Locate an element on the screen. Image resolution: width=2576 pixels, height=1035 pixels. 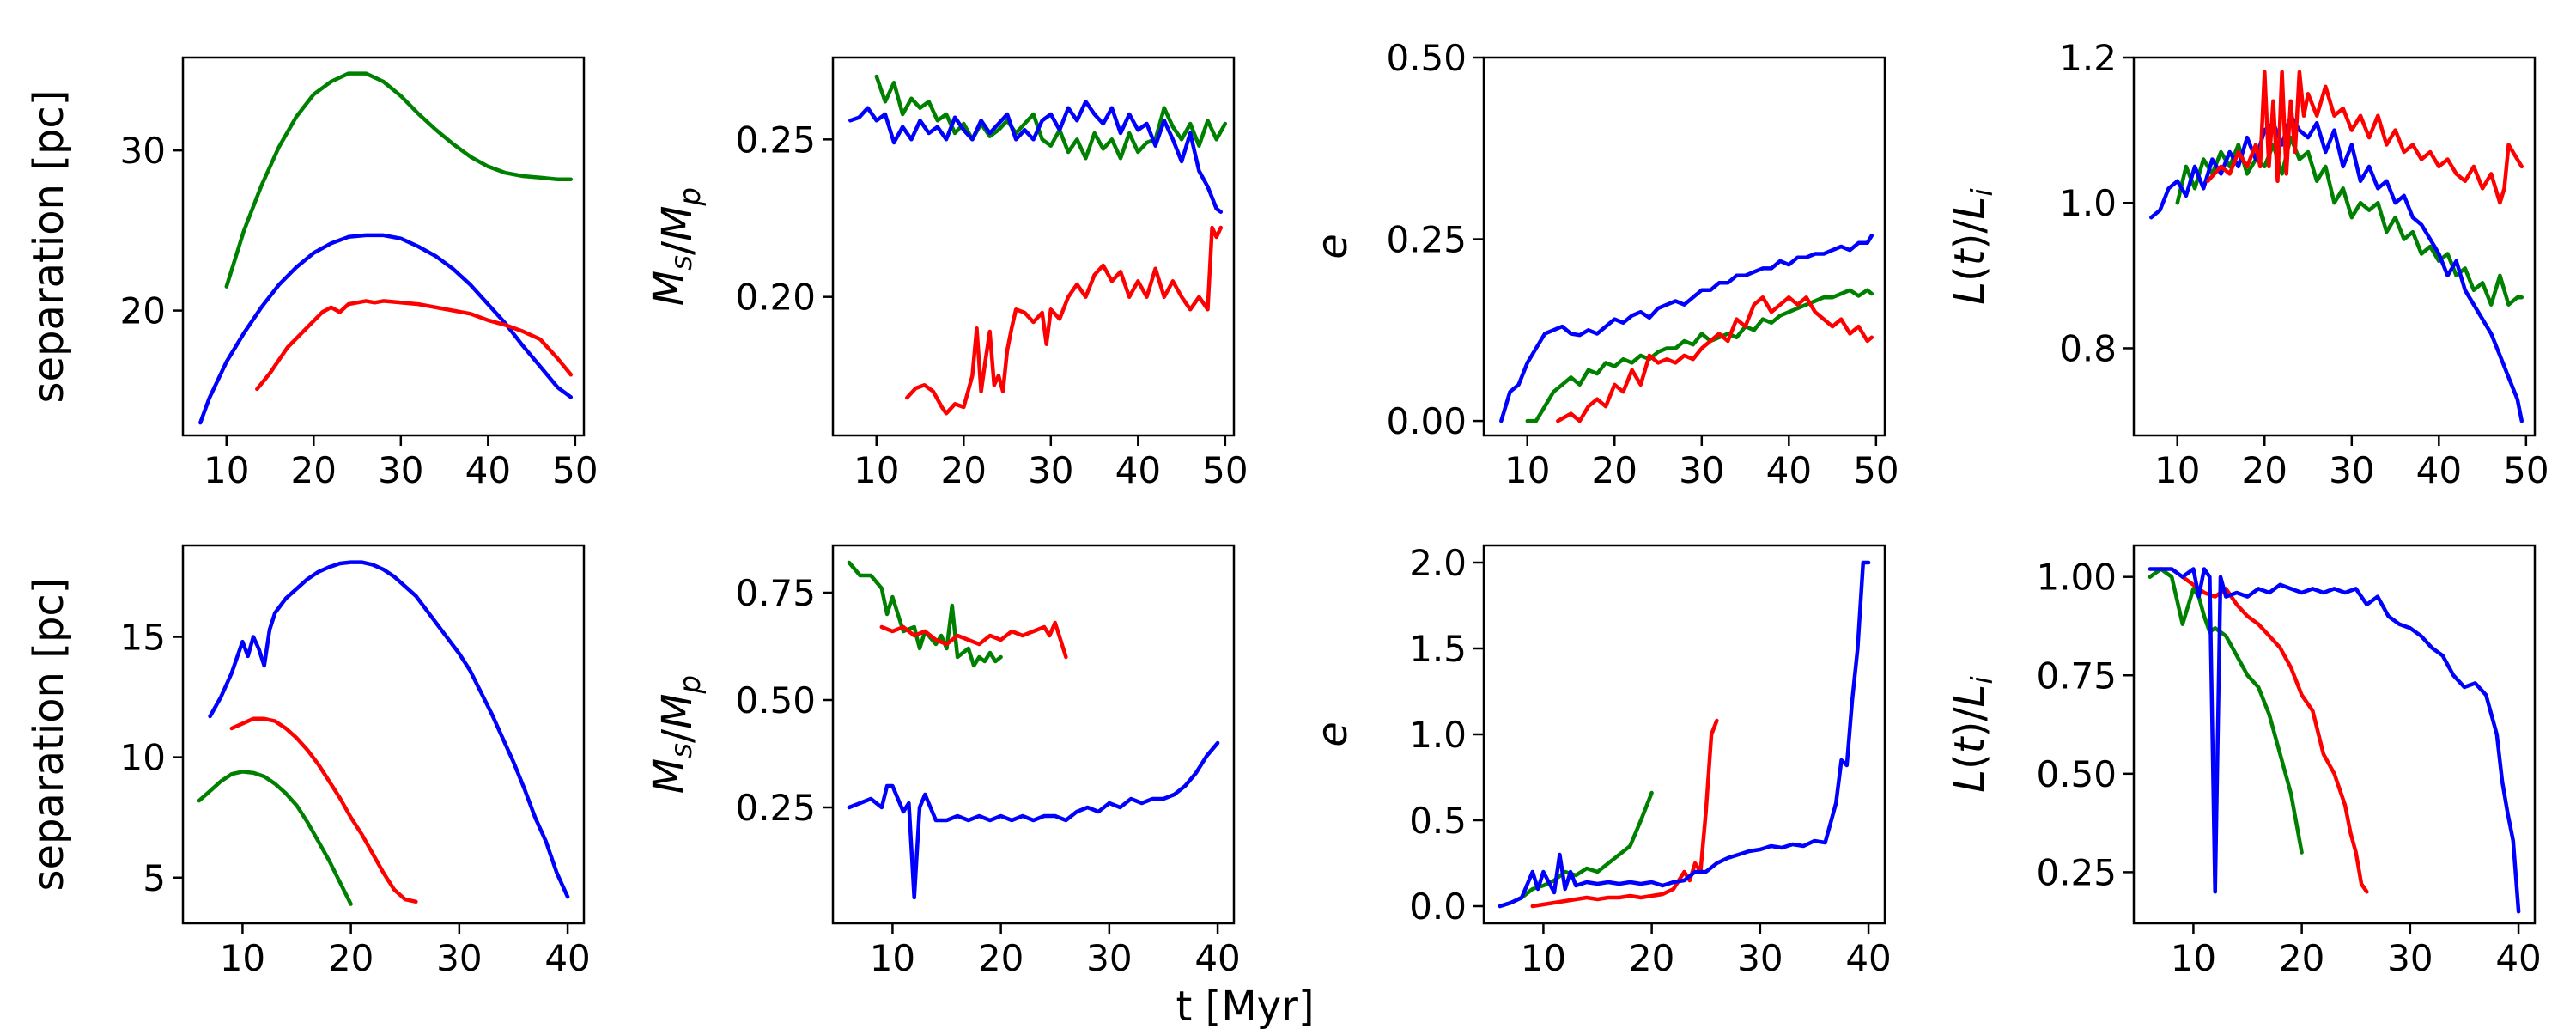
chart-panel-r1-c1: 10 20 30 40 0.25 0.50 0.75 Ms/Mp is located at coordinates (943, 761).